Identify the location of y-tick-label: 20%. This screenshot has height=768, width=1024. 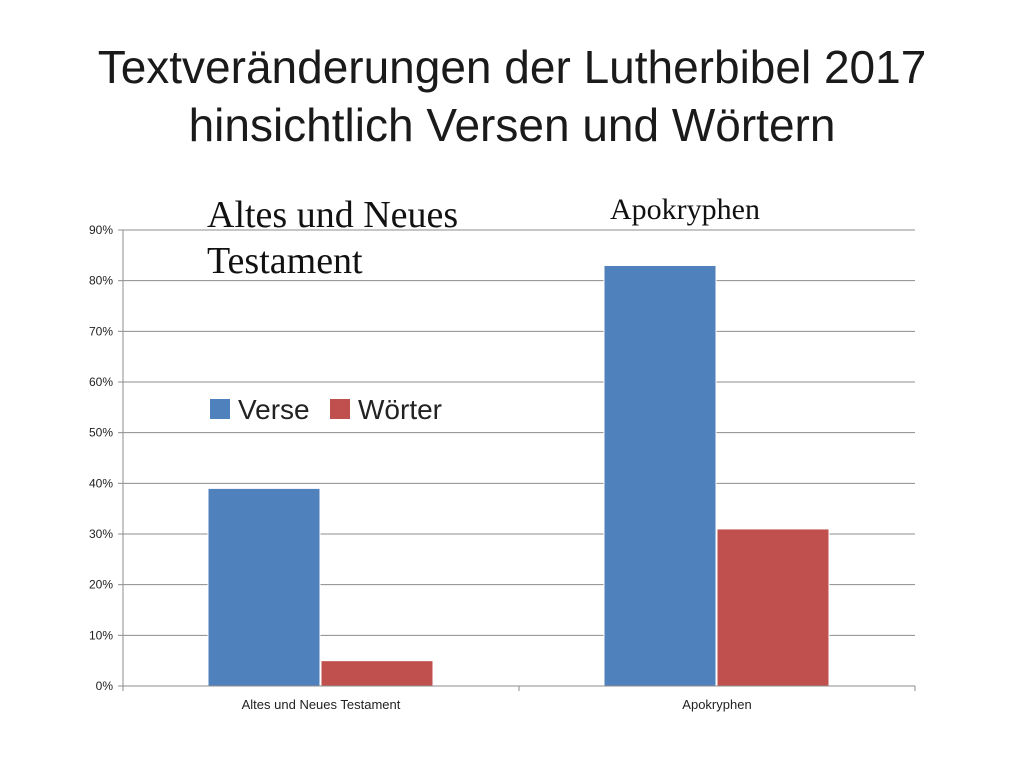
(101, 585).